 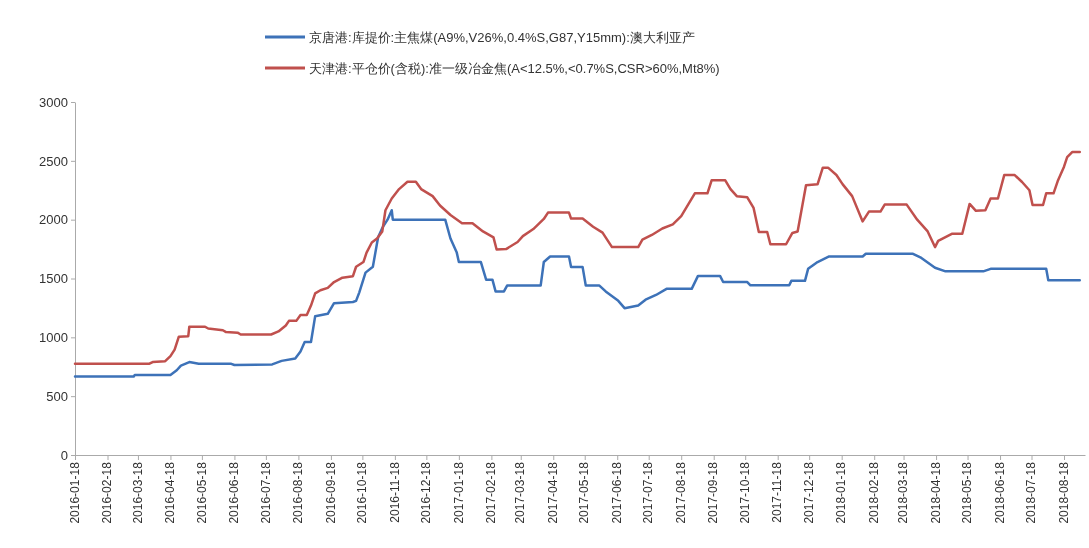 What do you see at coordinates (53, 161) in the screenshot?
I see `y-tick-label: 2500` at bounding box center [53, 161].